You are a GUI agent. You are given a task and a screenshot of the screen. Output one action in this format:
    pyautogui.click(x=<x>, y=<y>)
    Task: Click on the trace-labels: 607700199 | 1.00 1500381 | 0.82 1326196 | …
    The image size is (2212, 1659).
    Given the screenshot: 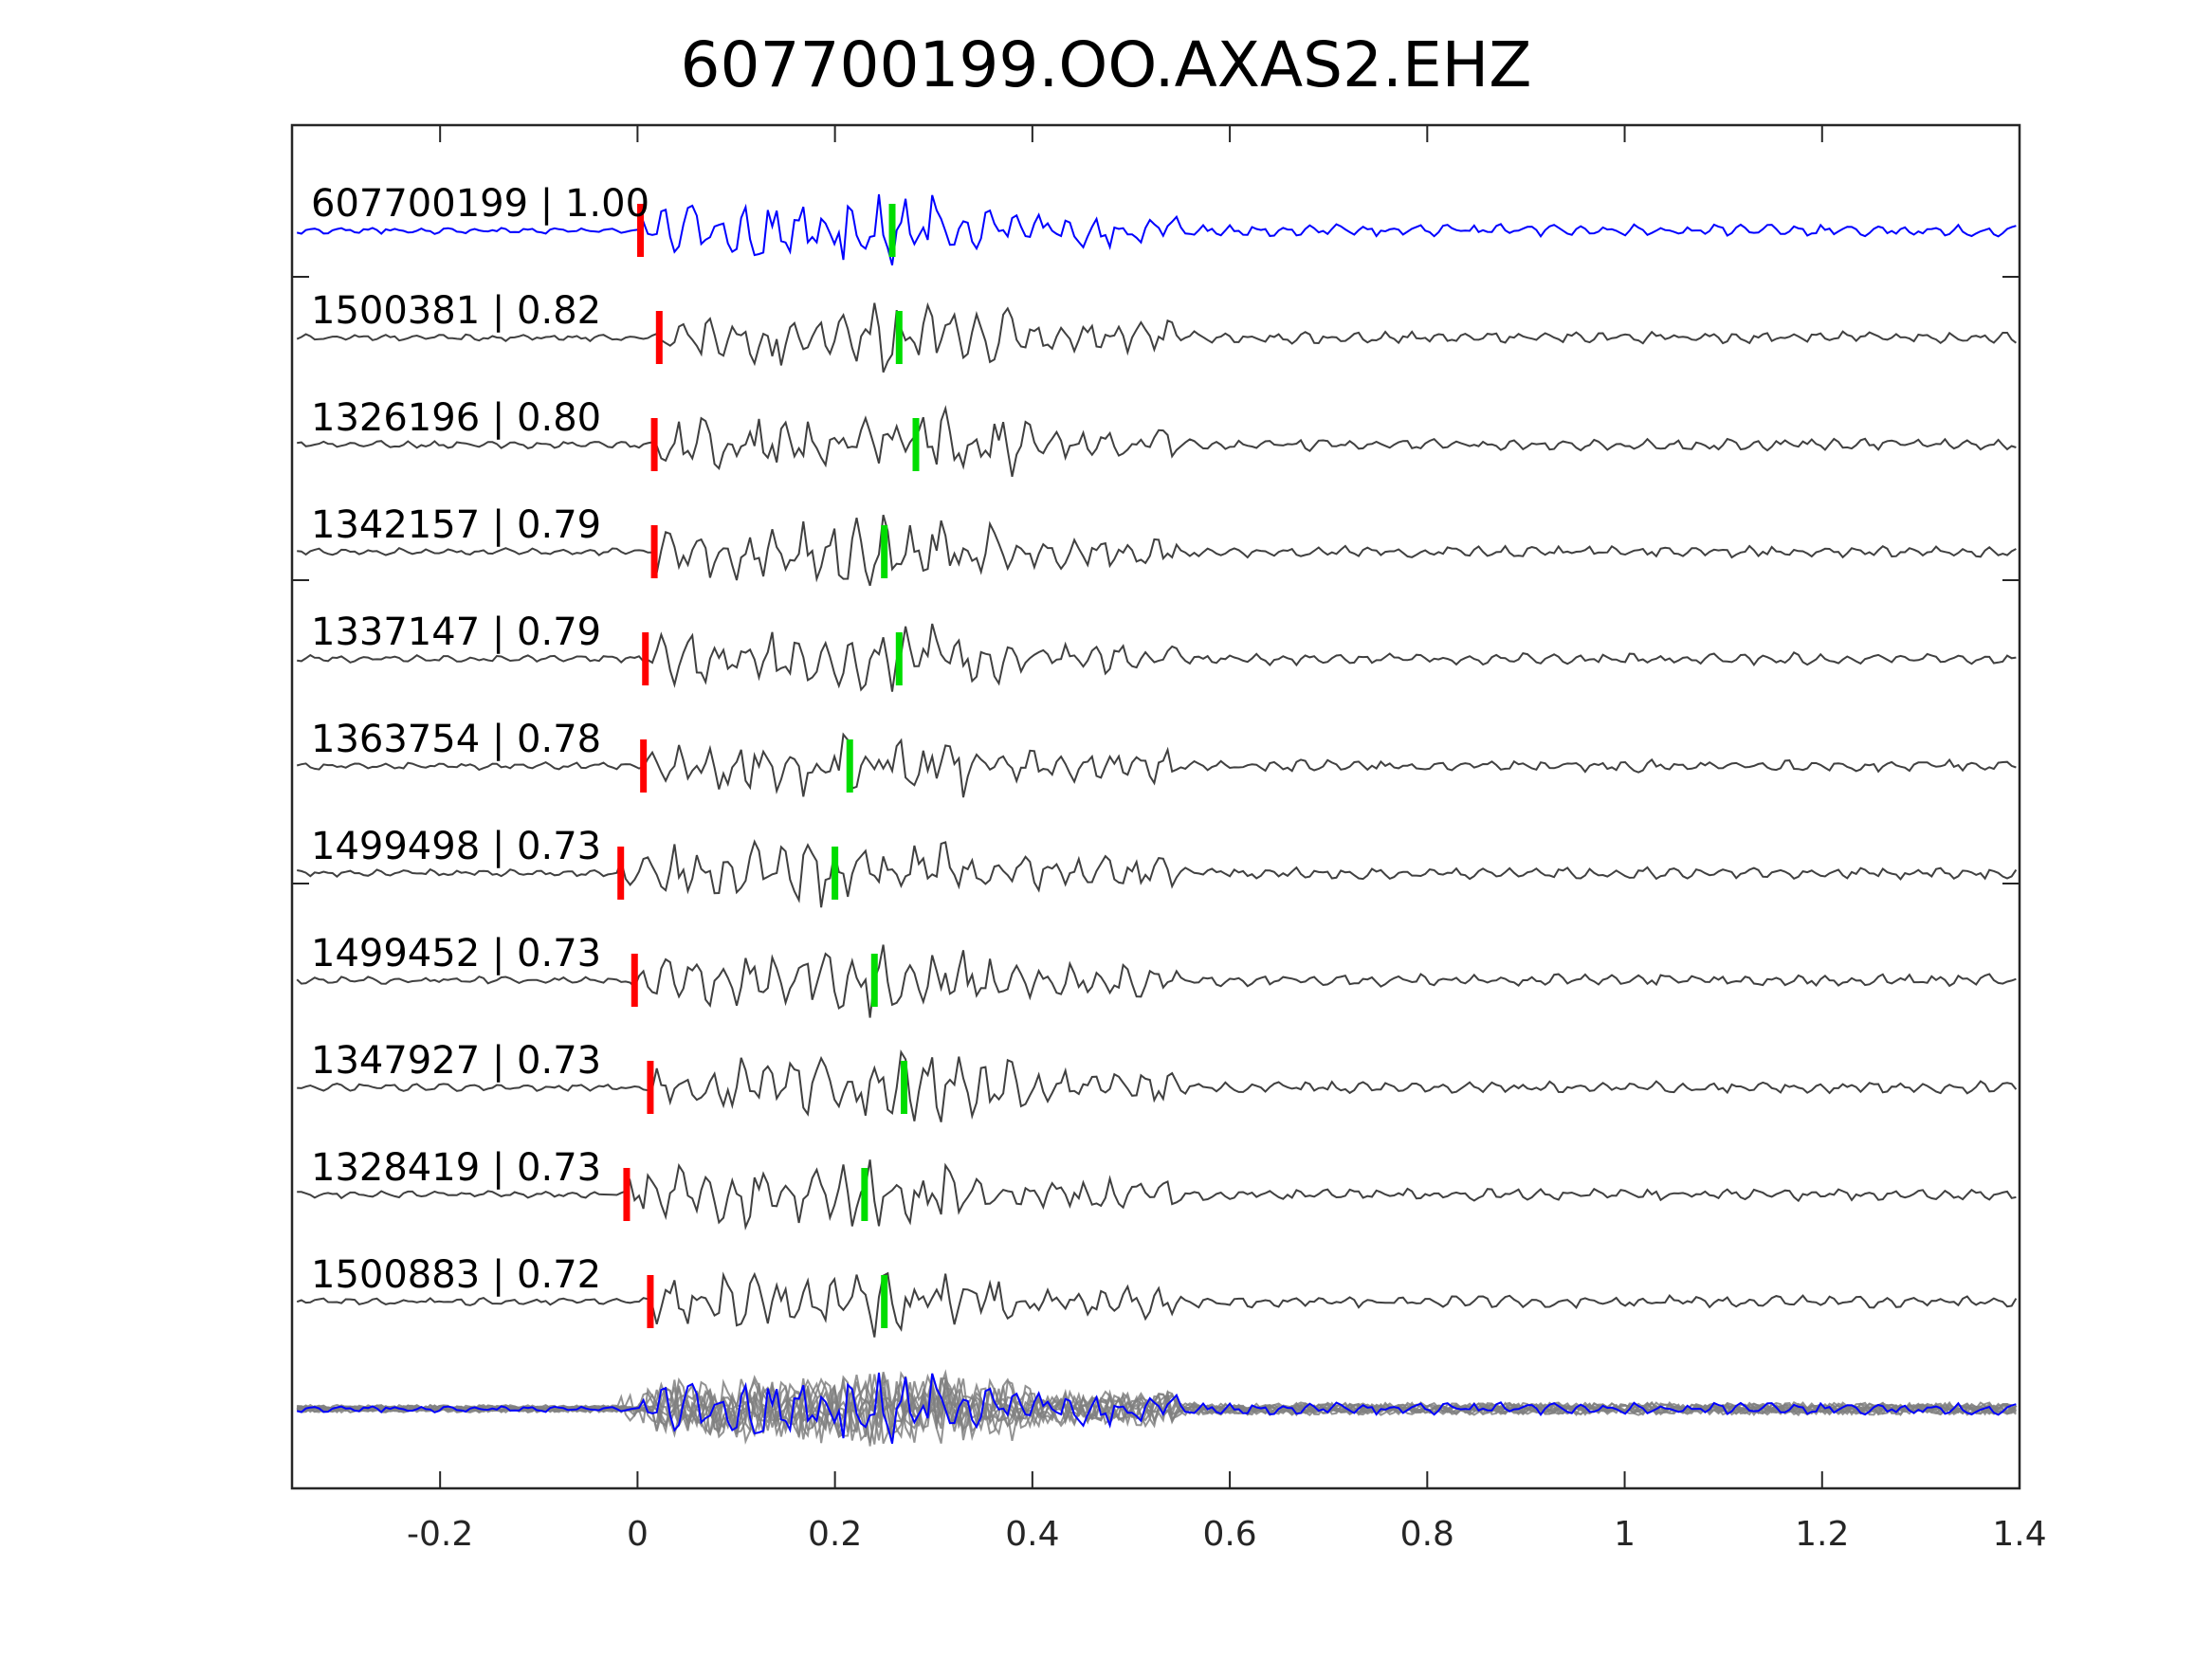 What is the action you would take?
    pyautogui.click(x=480, y=739)
    